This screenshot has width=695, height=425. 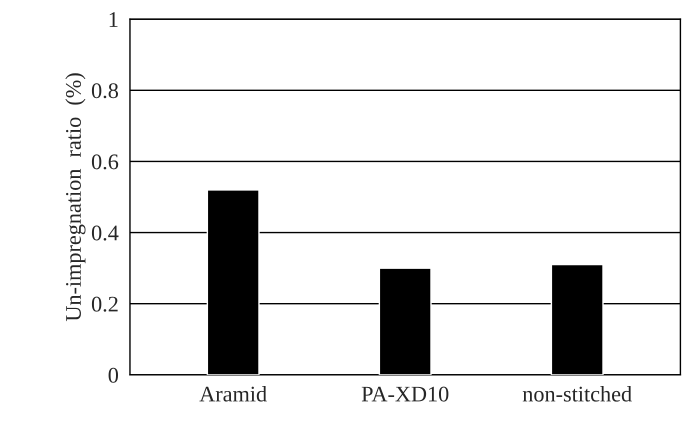 I want to click on y-tick-label: 0.2, so click(x=105, y=304).